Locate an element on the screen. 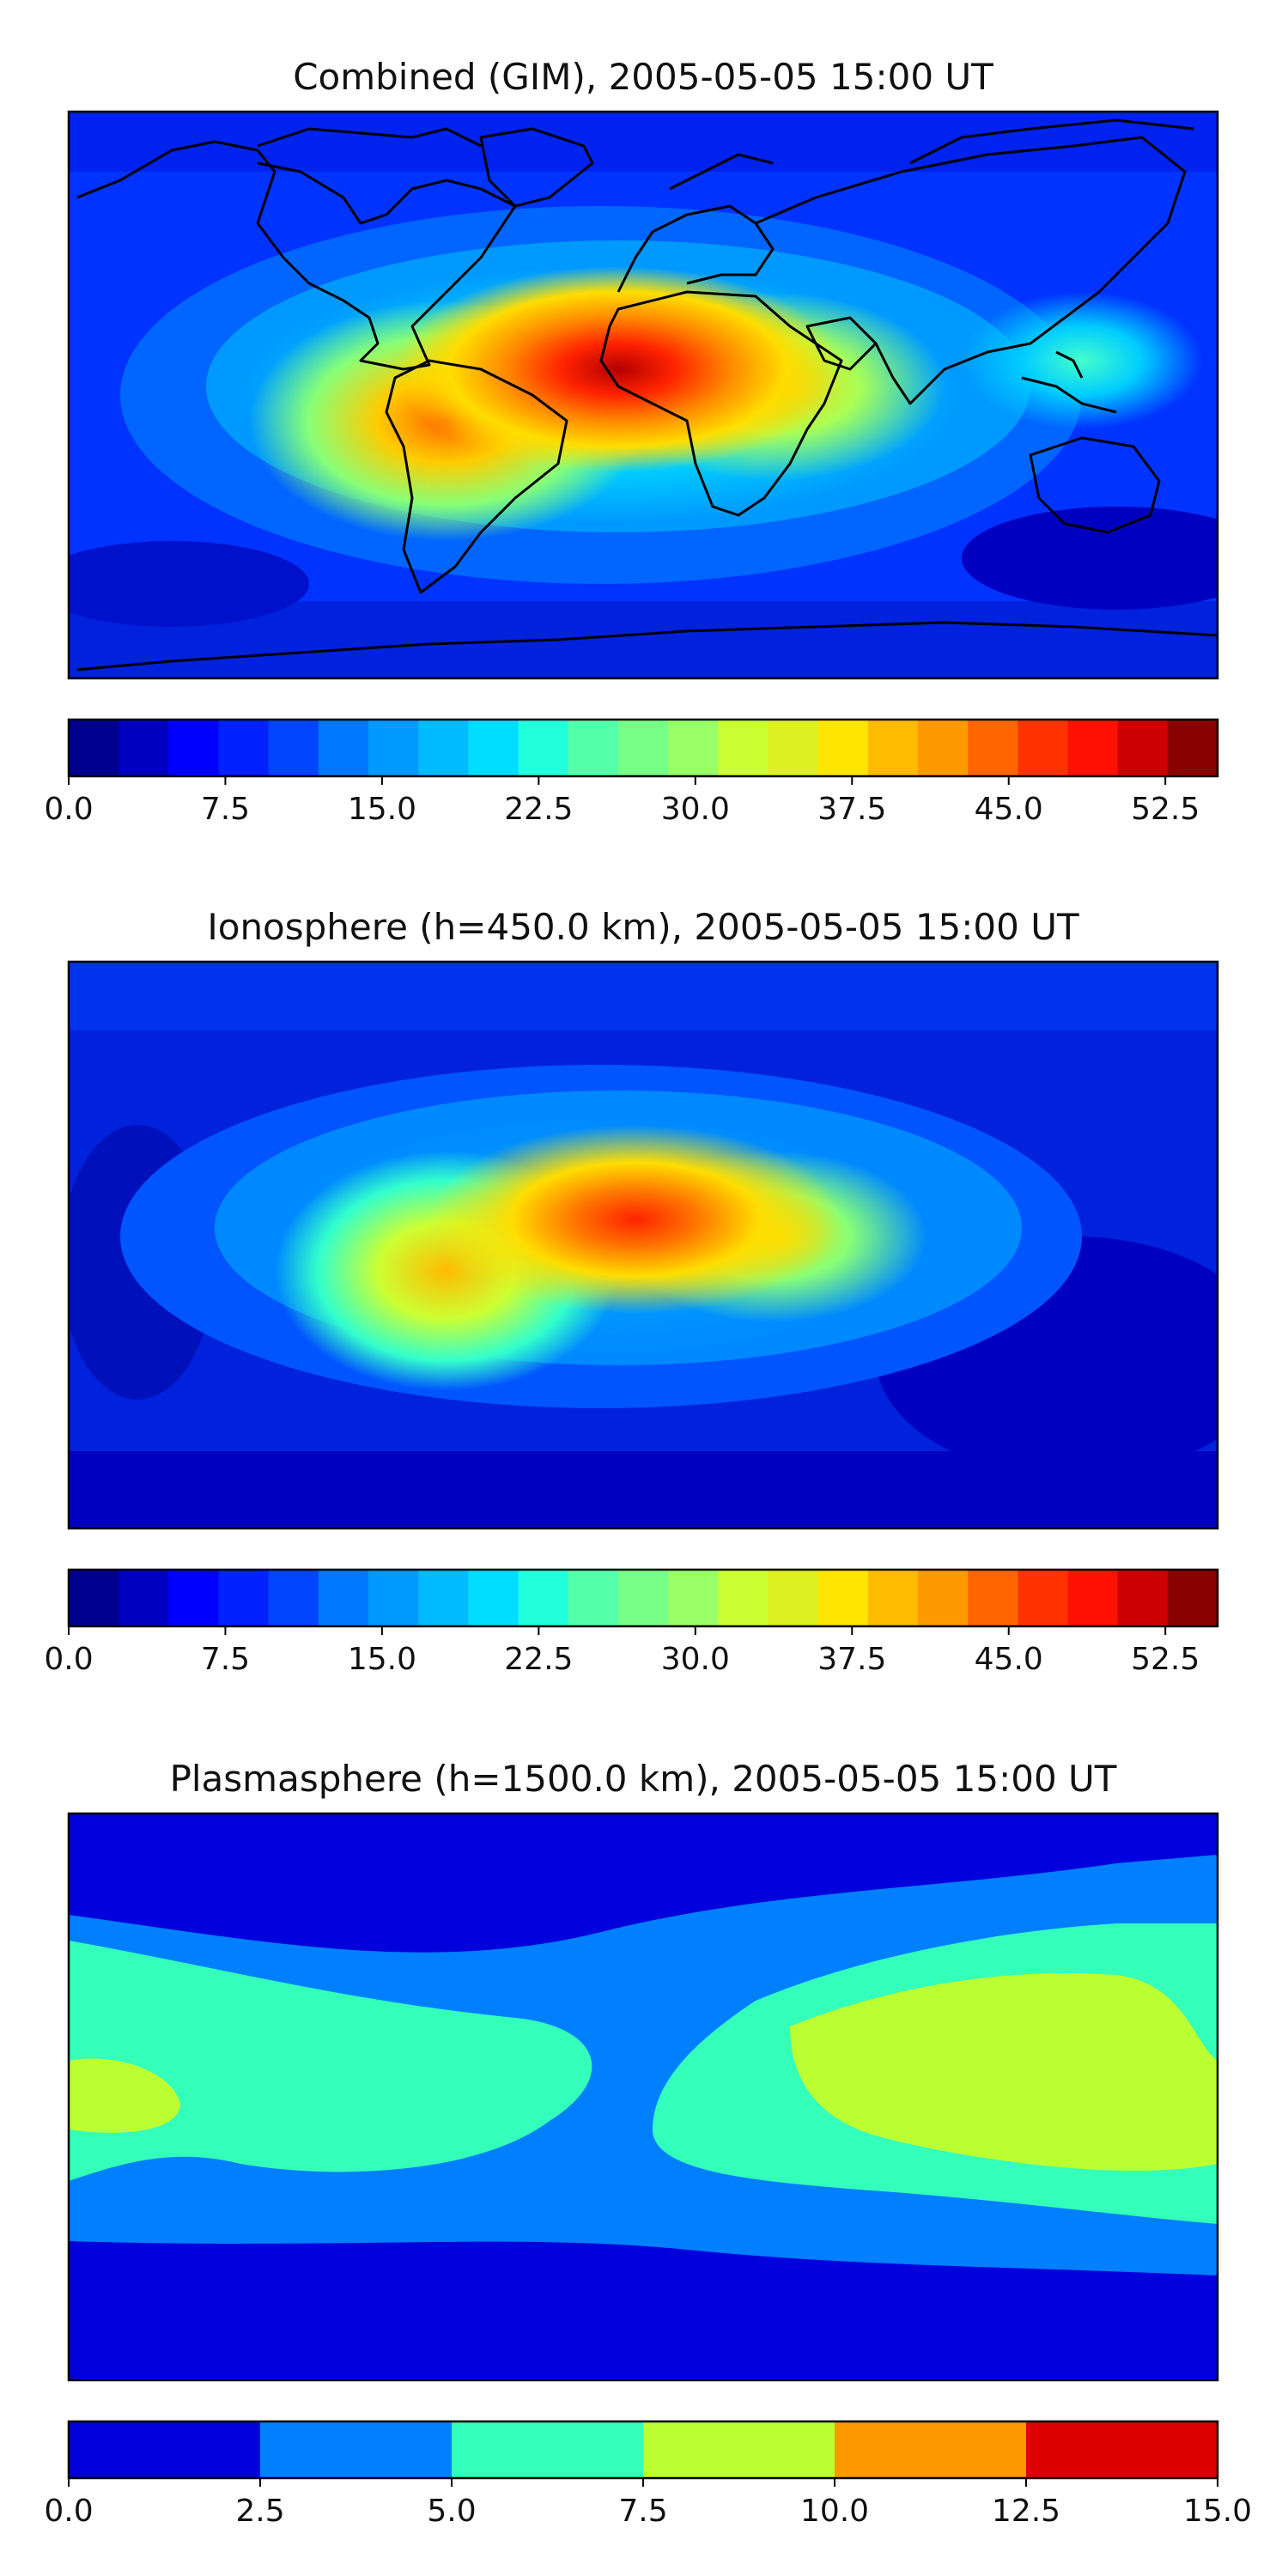 The width and height of the screenshot is (1288, 2576). colorbar-tick-label-combined-4: 30.0 is located at coordinates (695, 810).